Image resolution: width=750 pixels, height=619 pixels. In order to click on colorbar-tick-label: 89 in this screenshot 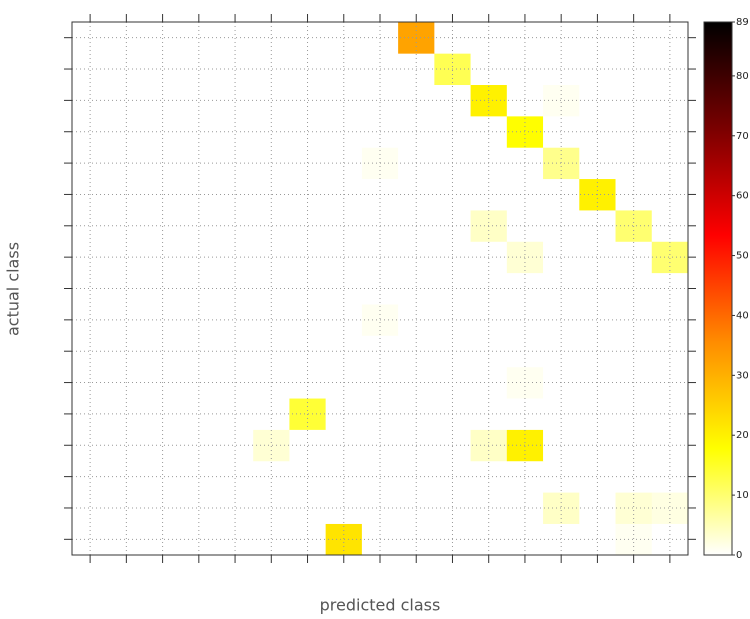, I will do `click(742, 22)`.